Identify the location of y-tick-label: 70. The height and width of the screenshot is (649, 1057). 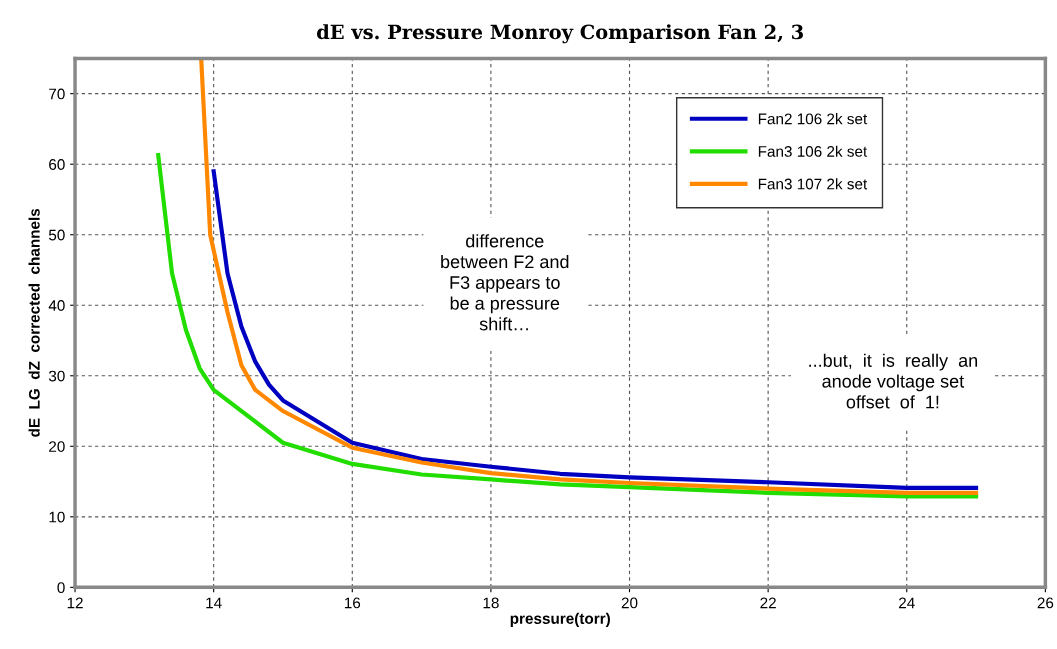
(57, 94).